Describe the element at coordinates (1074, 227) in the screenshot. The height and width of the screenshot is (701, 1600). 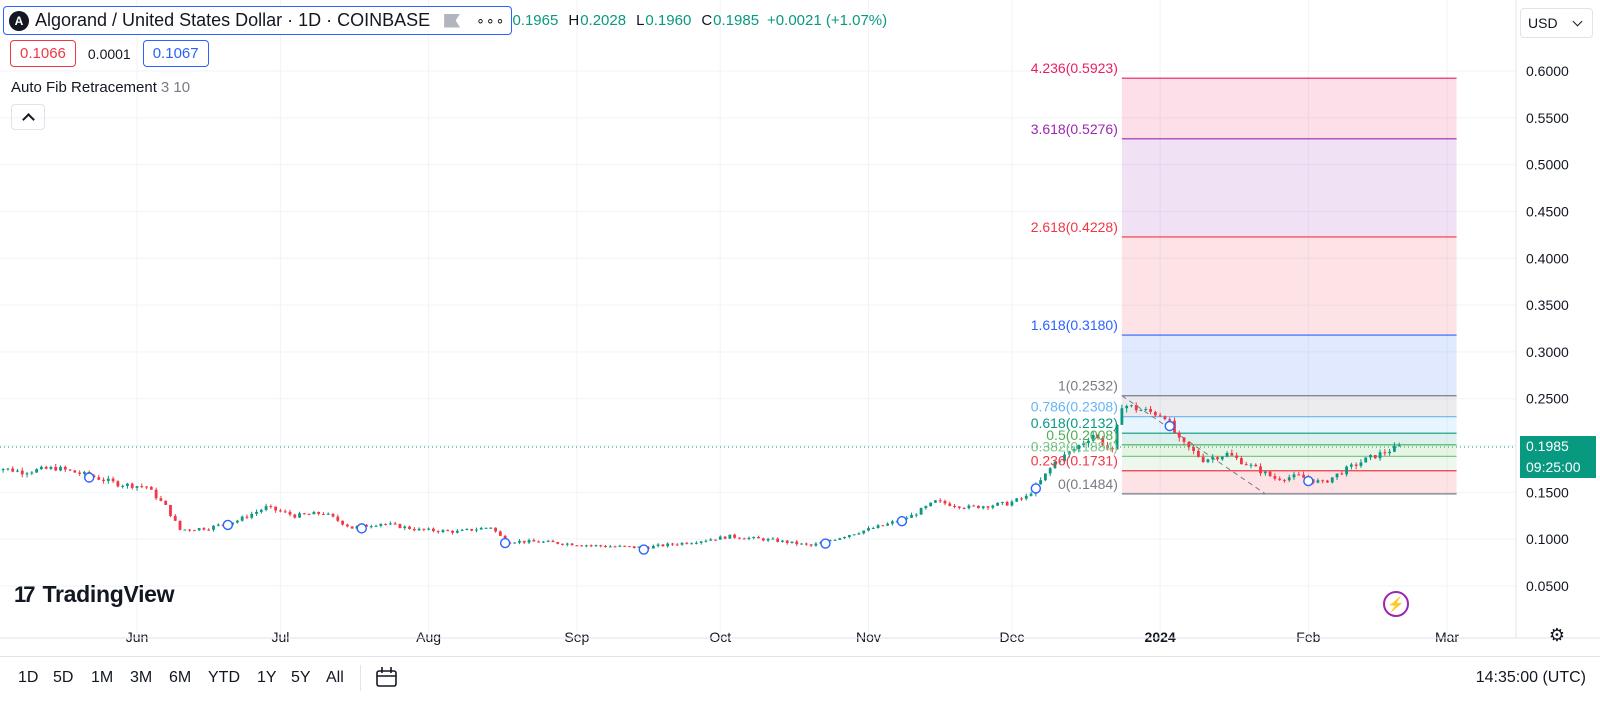
I see `fib-level-label: 2.618(0.4228)` at that location.